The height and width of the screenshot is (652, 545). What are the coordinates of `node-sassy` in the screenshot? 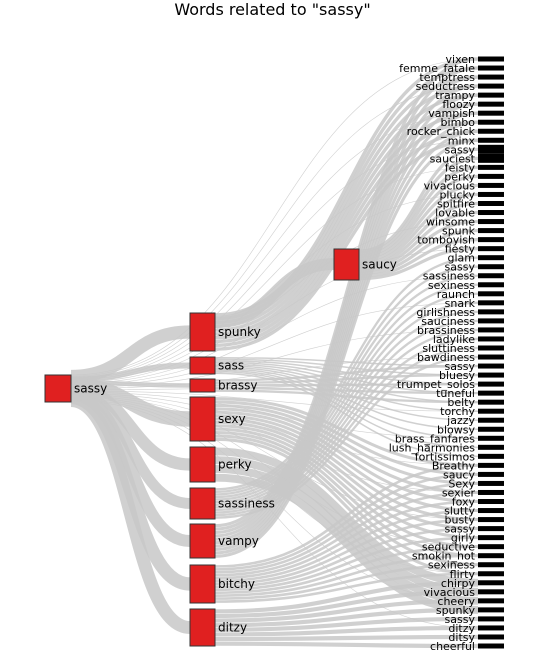 It's located at (58, 388).